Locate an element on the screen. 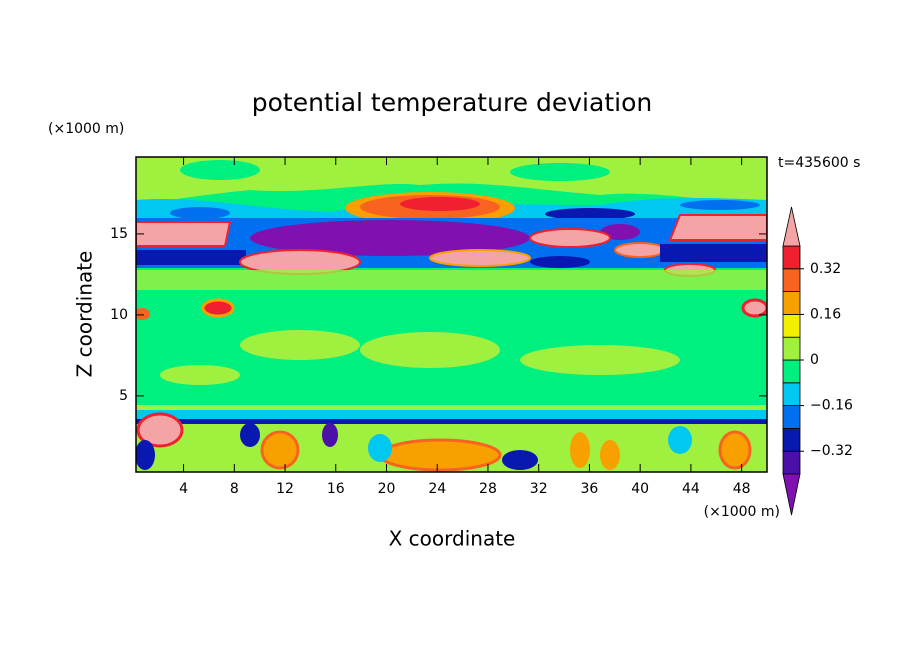  x-axis-label: X coordinate is located at coordinates (452, 539).